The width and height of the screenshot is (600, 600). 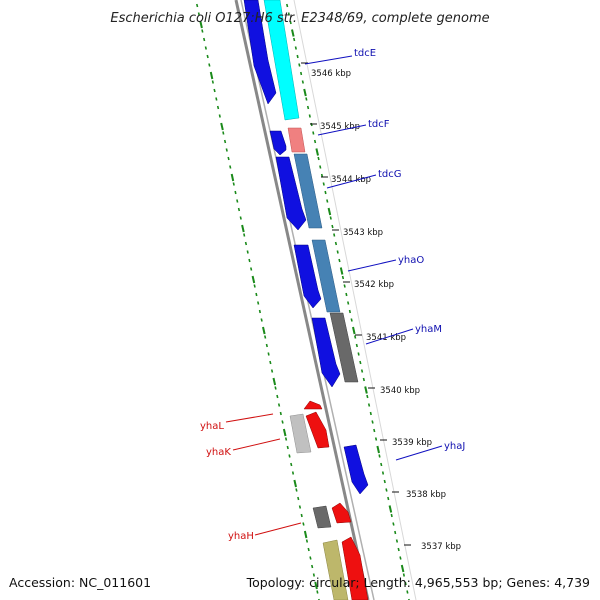 What do you see at coordinates (454, 446) in the screenshot?
I see `gene-label-yhaJ: yhaJ` at bounding box center [454, 446].